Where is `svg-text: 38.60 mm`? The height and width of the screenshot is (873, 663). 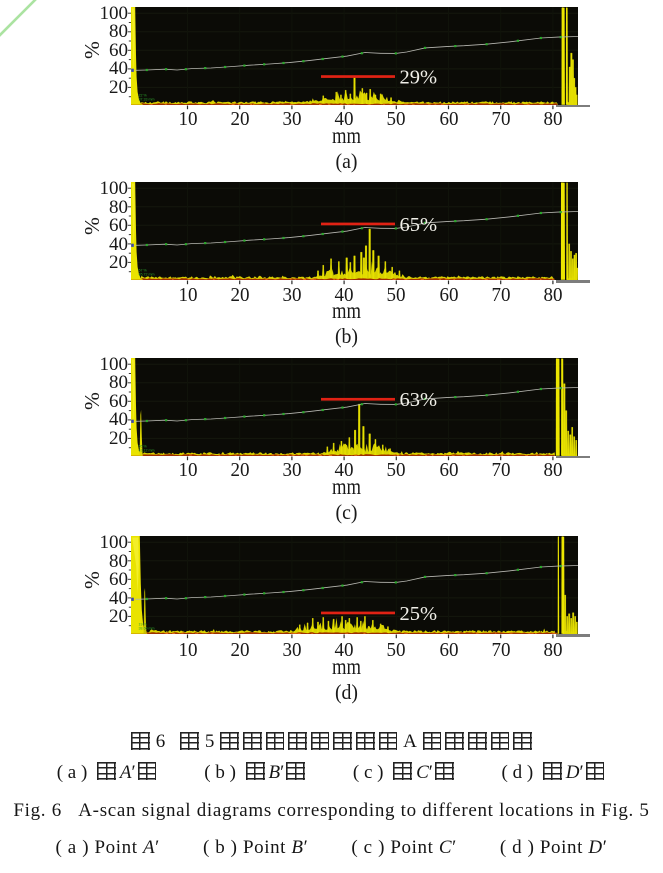 svg-text: 38.60 mm is located at coordinates (147, 629).